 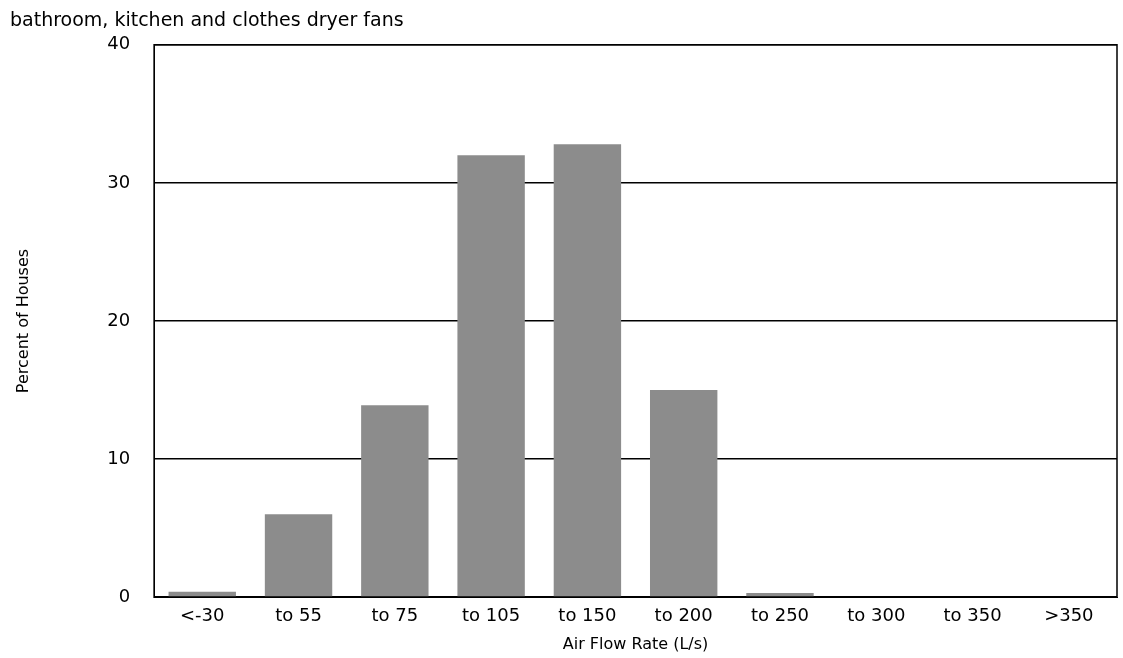 I want to click on x-tick-label: >350, so click(x=1069, y=614).